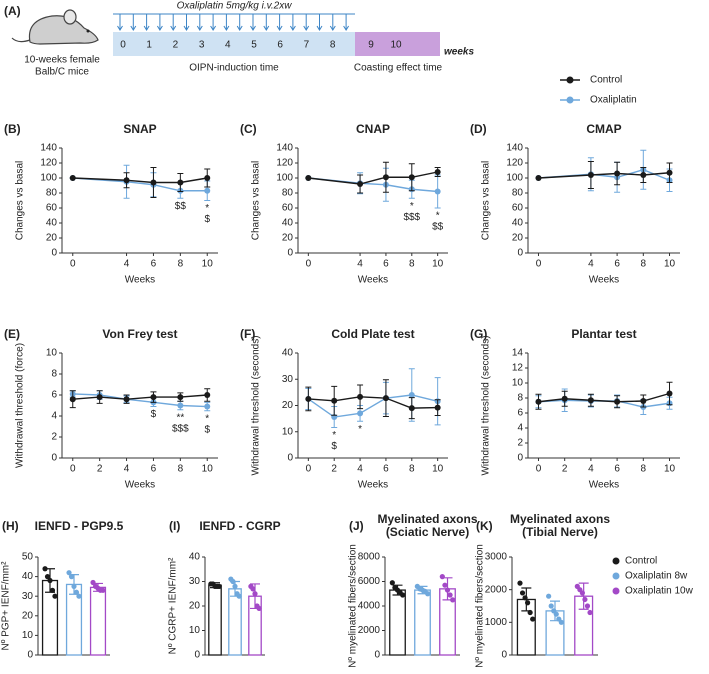 This screenshot has width=709, height=674. What do you see at coordinates (478, 129) in the screenshot?
I see `panel-label: (D)` at bounding box center [478, 129].